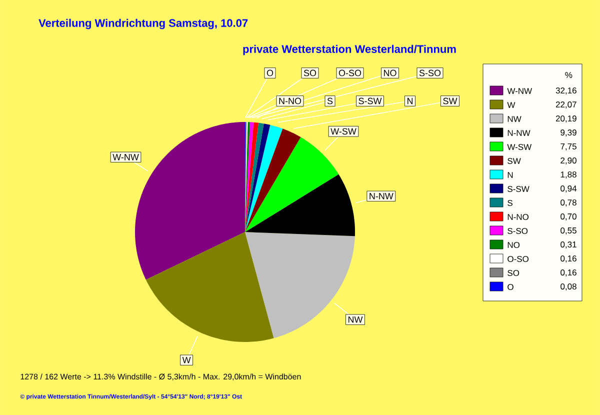 The height and width of the screenshot is (415, 600). Describe the element at coordinates (568, 230) in the screenshot. I see `data-label: 0,55` at that location.